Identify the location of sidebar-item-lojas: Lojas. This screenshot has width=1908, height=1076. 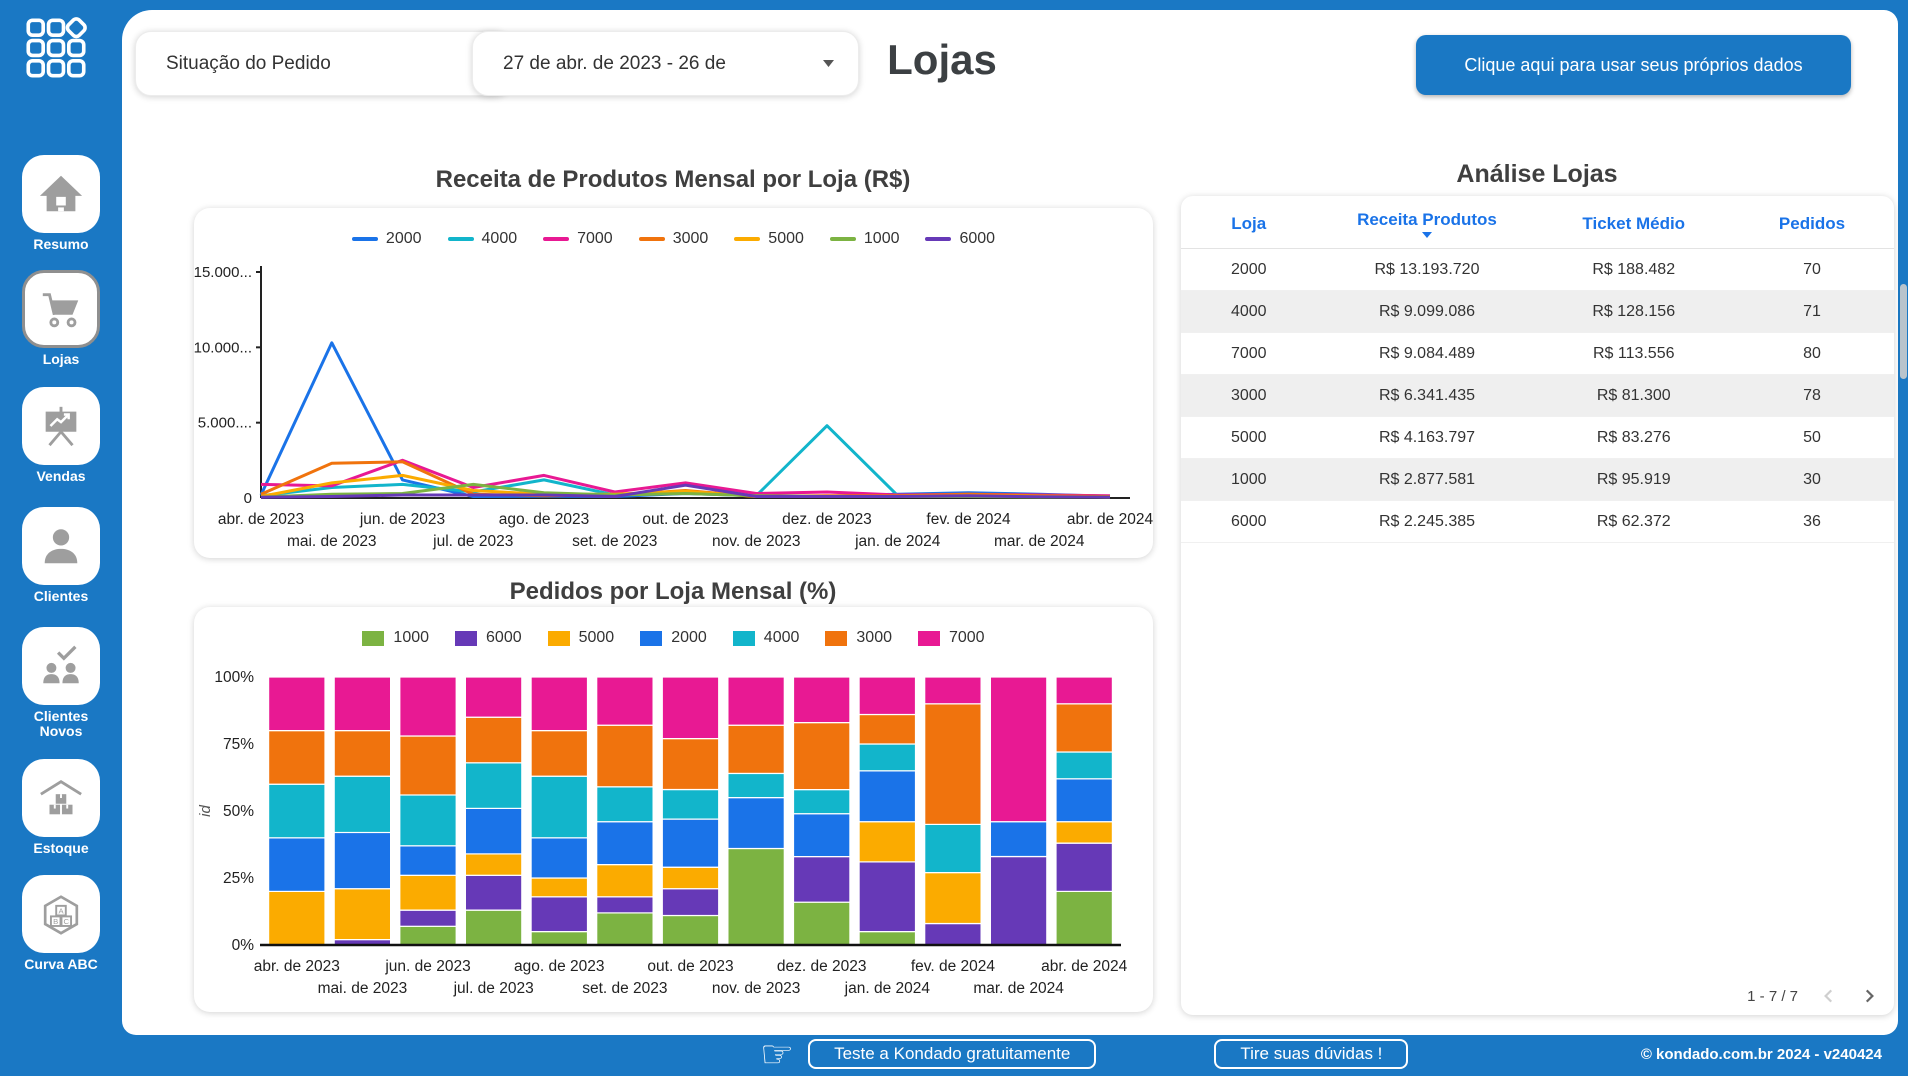
(61, 318).